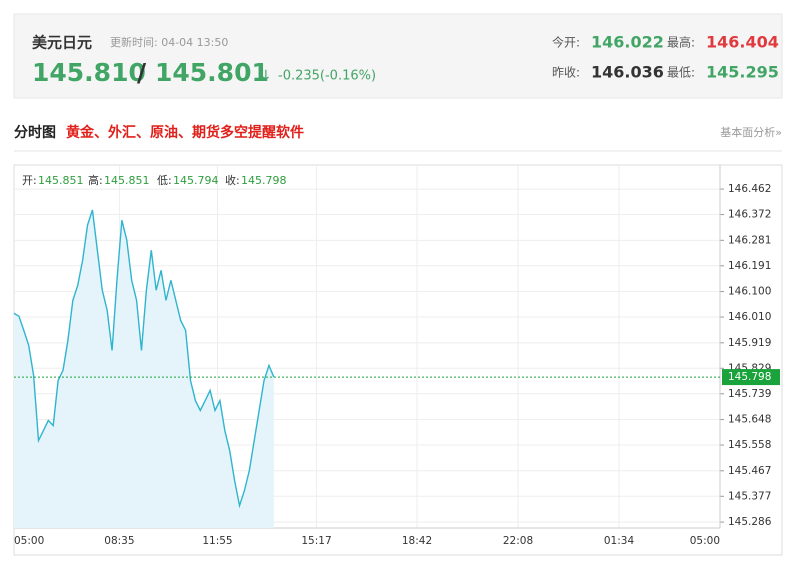 Image resolution: width=800 pixels, height=577 pixels. I want to click on info-label: 低:, so click(164, 180).